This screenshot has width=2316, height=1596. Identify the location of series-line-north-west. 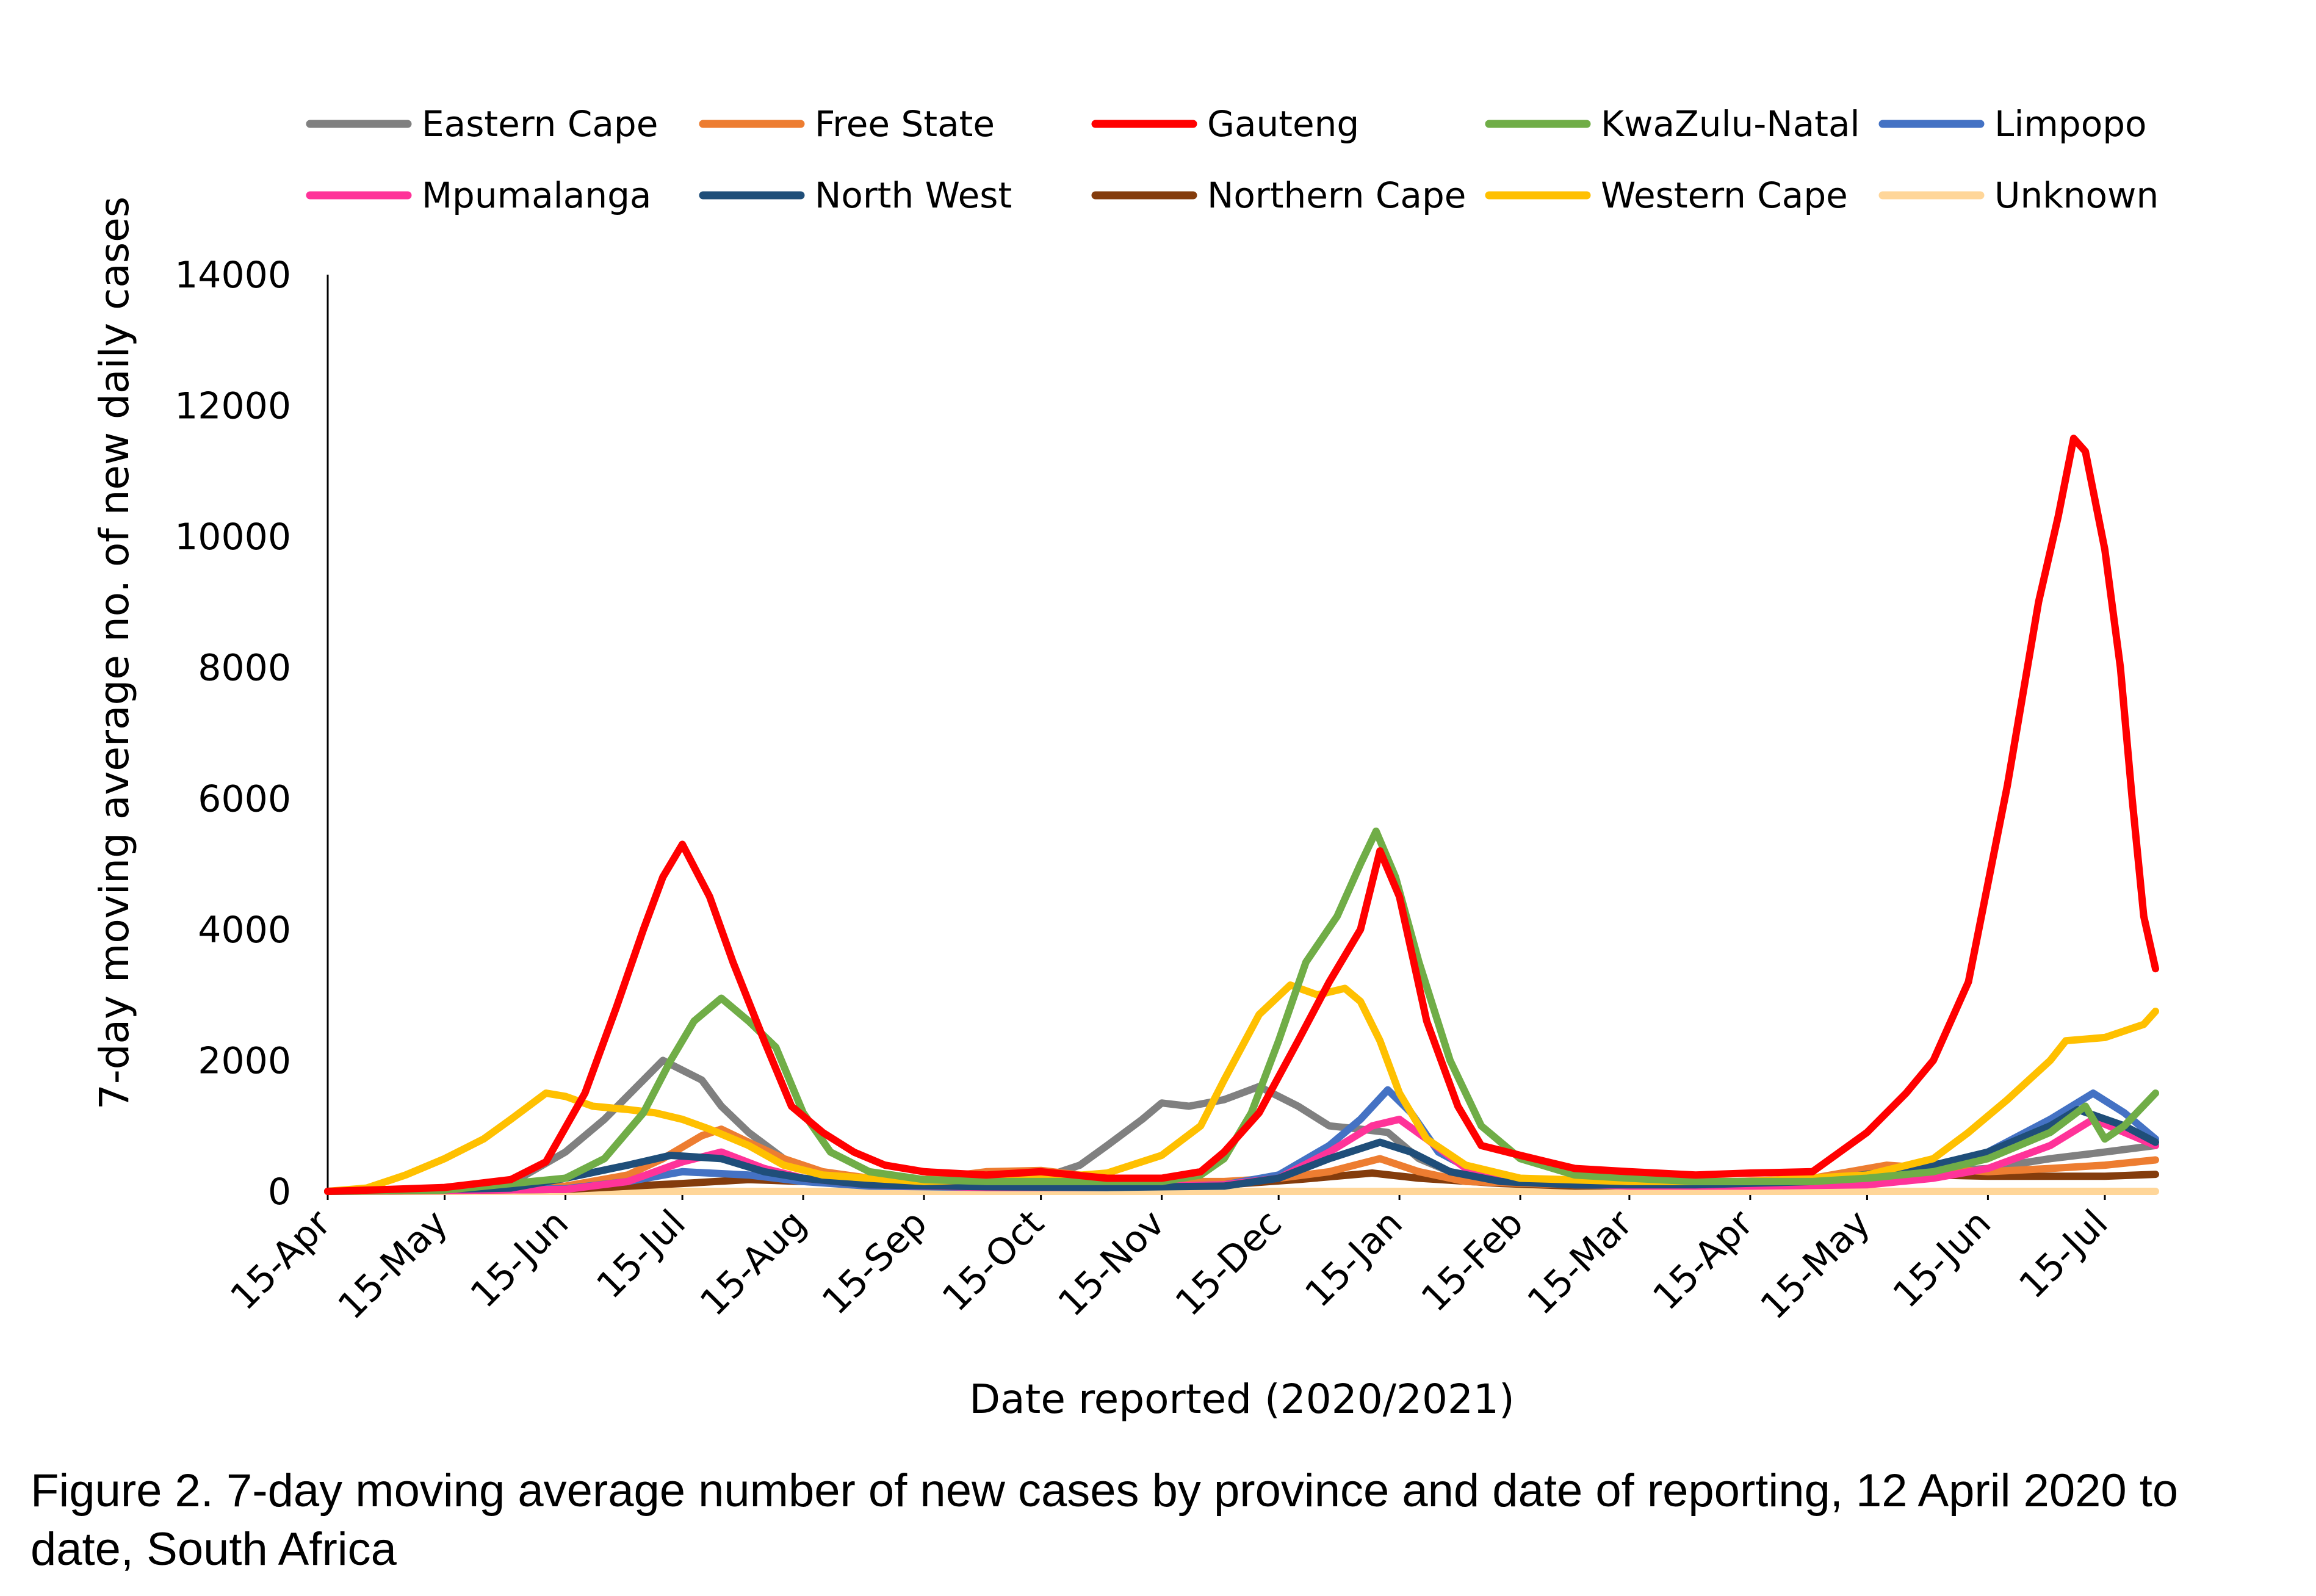
(1241, 1150).